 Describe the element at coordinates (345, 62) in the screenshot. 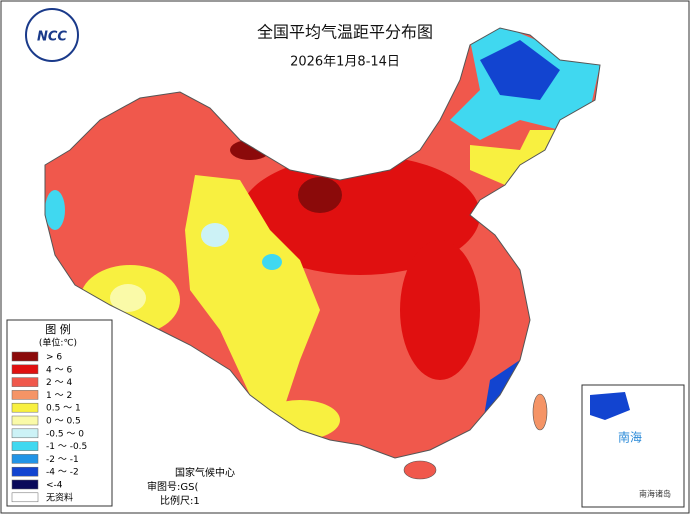

I see `subtitle: 2026年1月8-14日` at that location.